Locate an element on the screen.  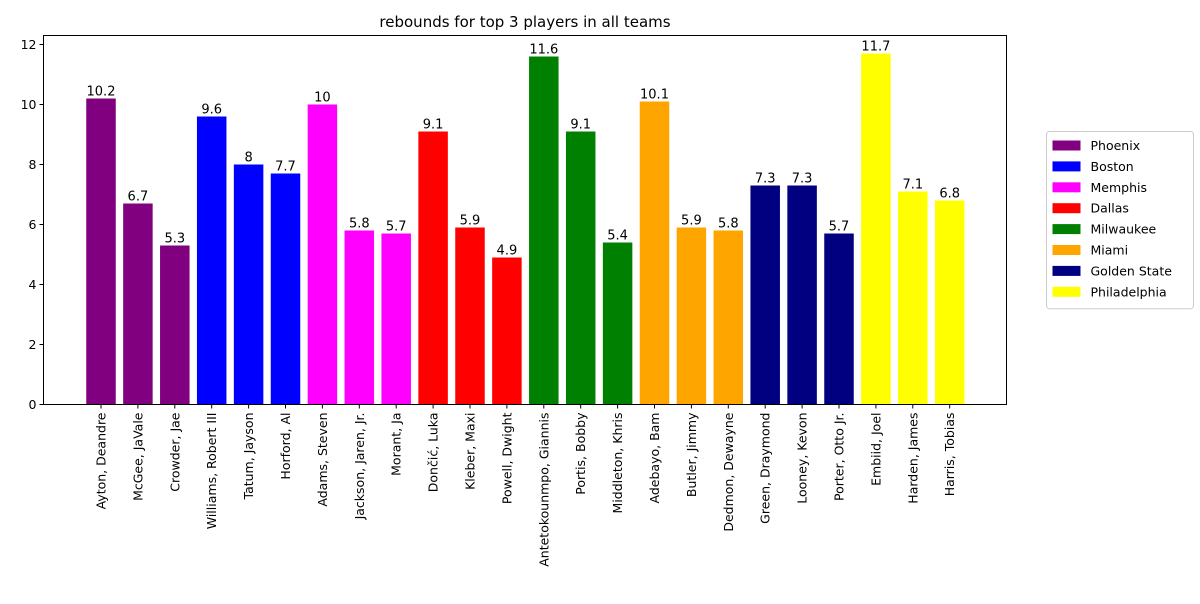
x-tick-label: Horford, Al is located at coordinates (285, 446).